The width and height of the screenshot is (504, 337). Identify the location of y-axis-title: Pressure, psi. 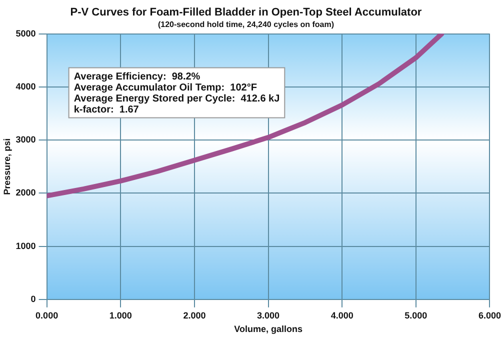
(7, 166).